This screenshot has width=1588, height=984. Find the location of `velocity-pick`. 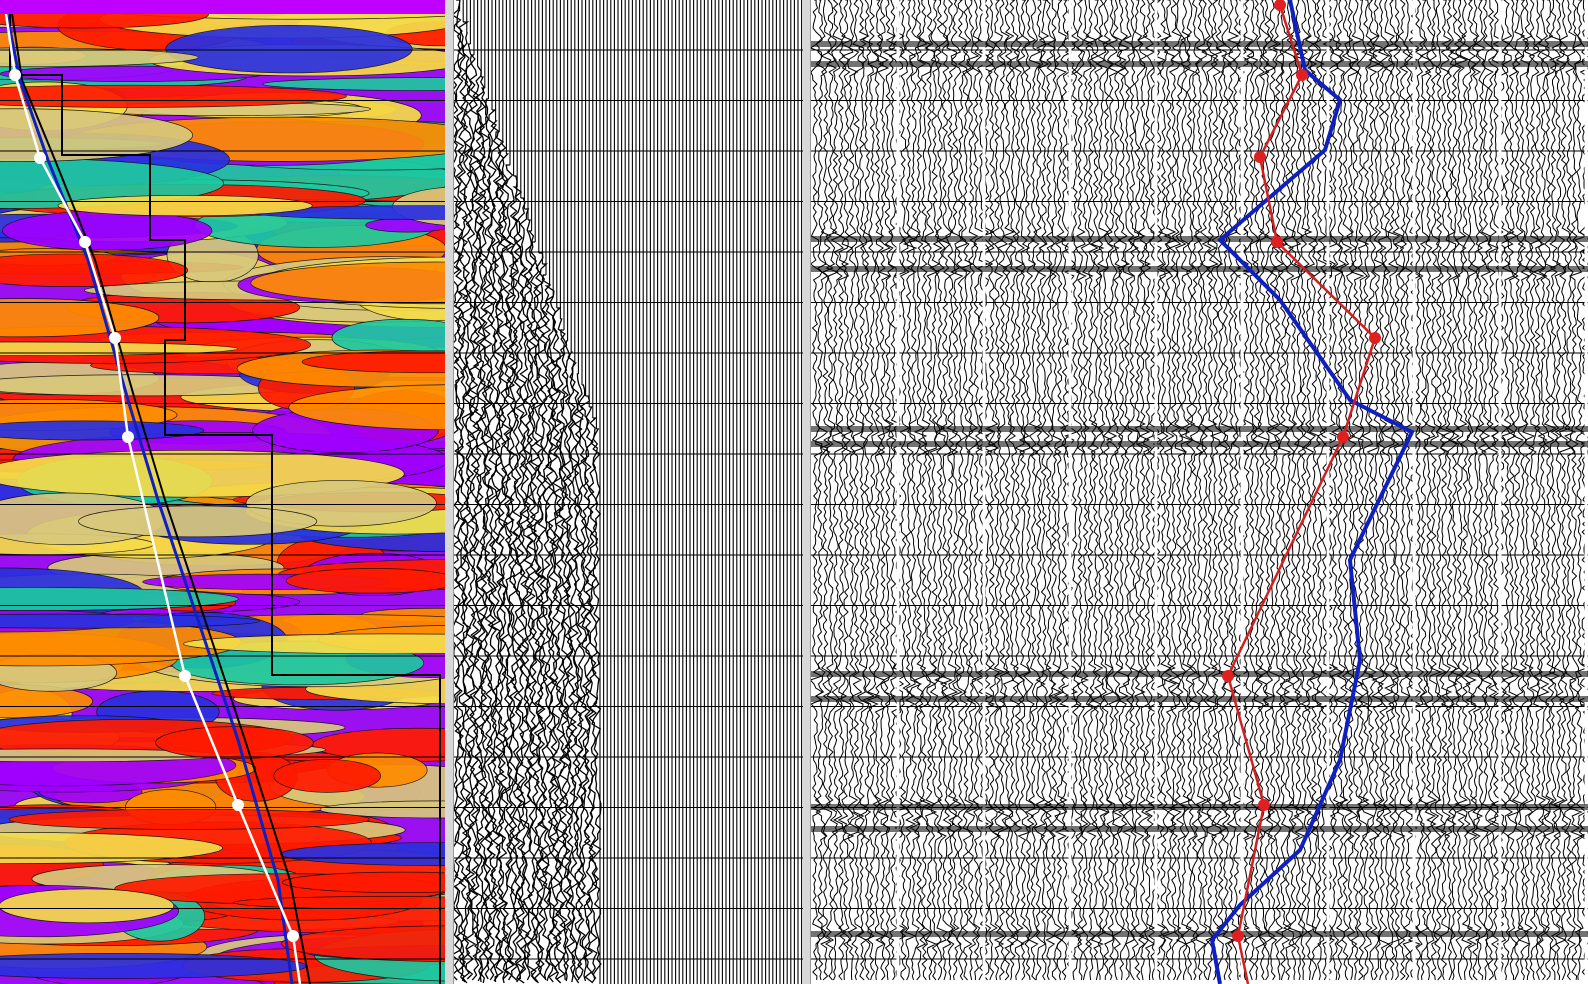

velocity-pick is located at coordinates (115, 338).